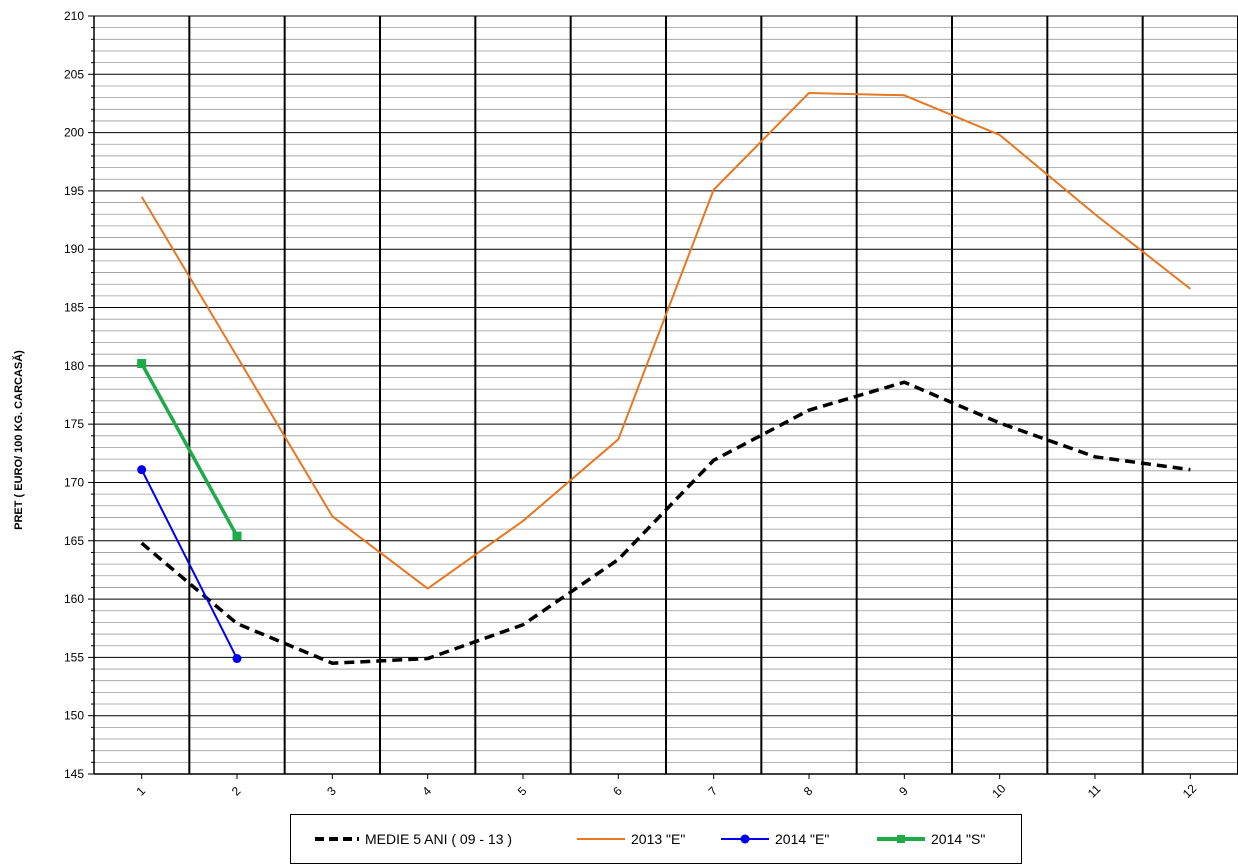 The height and width of the screenshot is (868, 1238). Describe the element at coordinates (74, 774) in the screenshot. I see `y-tick-label: 145` at that location.